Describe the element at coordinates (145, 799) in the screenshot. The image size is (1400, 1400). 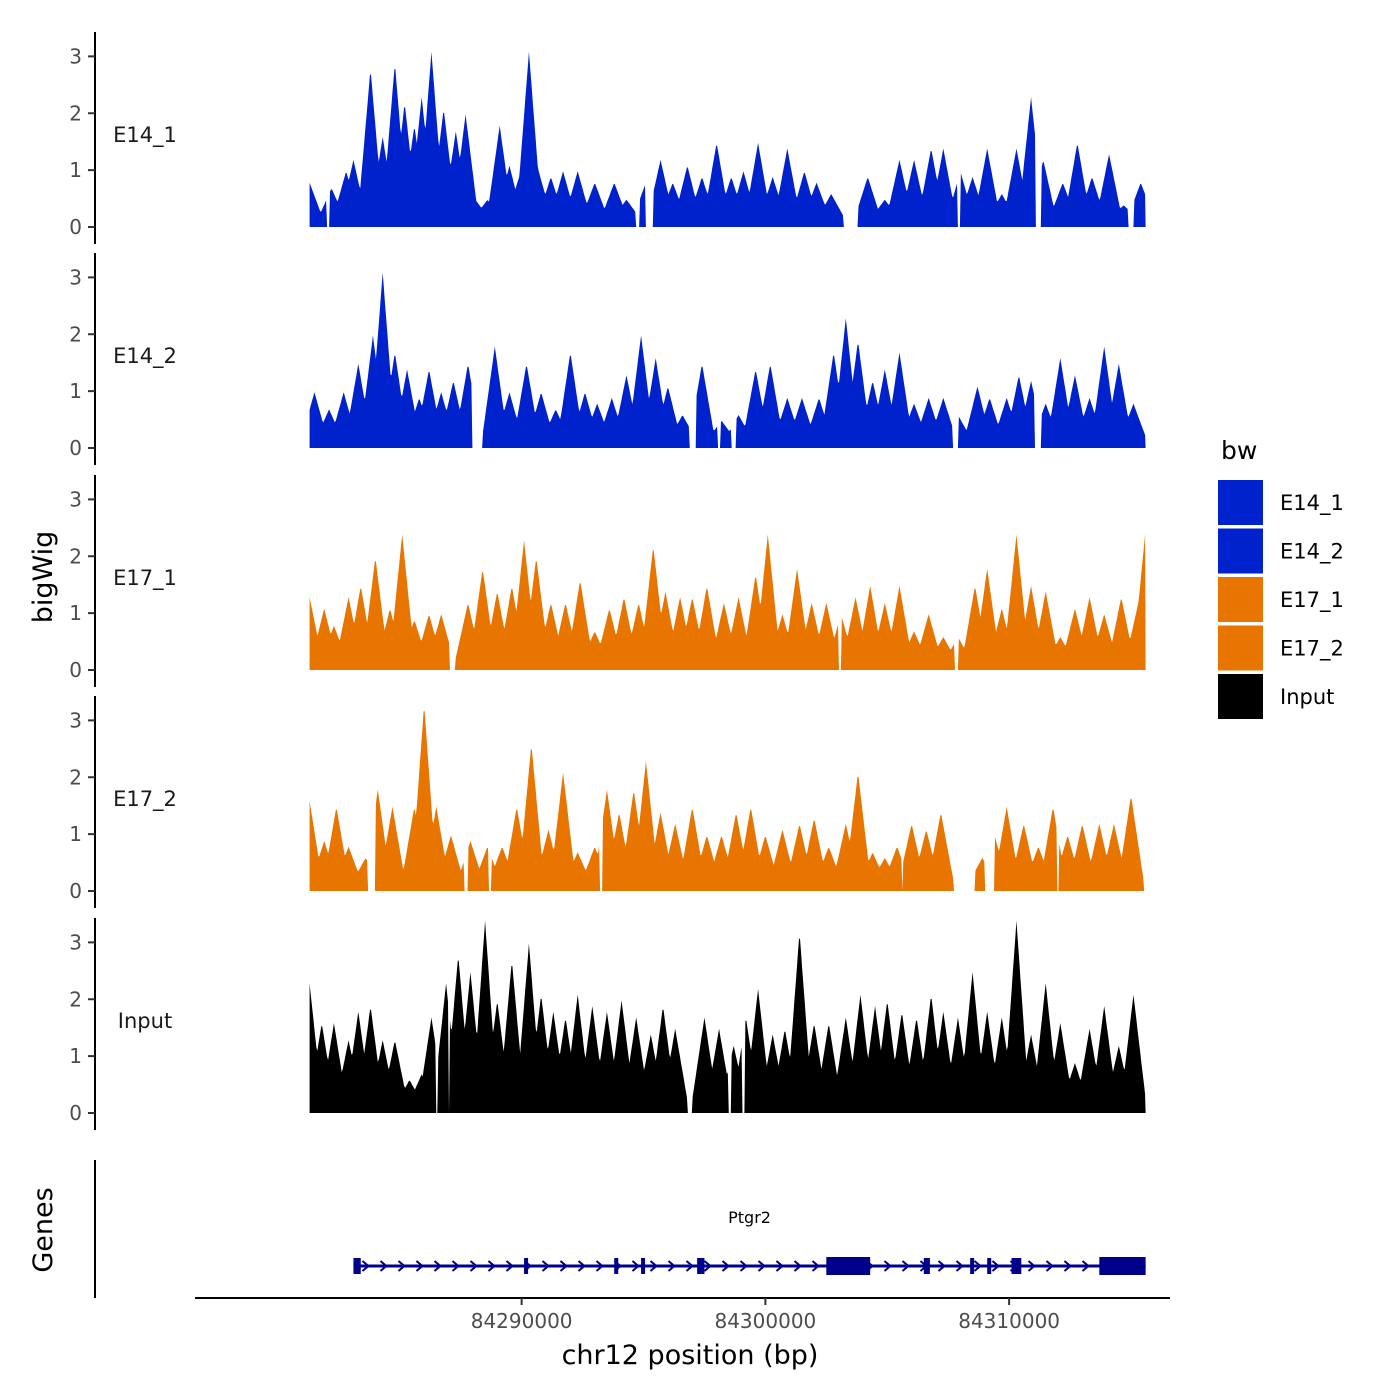
I see `track-label: E17_2` at that location.